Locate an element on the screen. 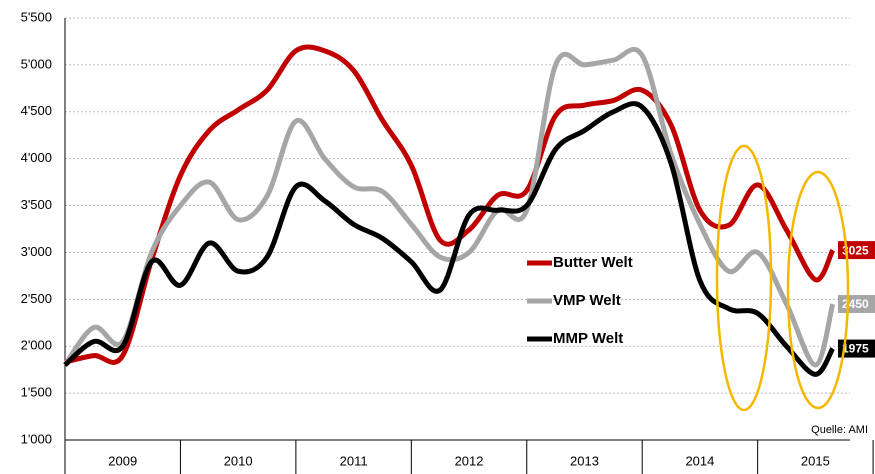  legend-label: Butter Welt is located at coordinates (593, 262).